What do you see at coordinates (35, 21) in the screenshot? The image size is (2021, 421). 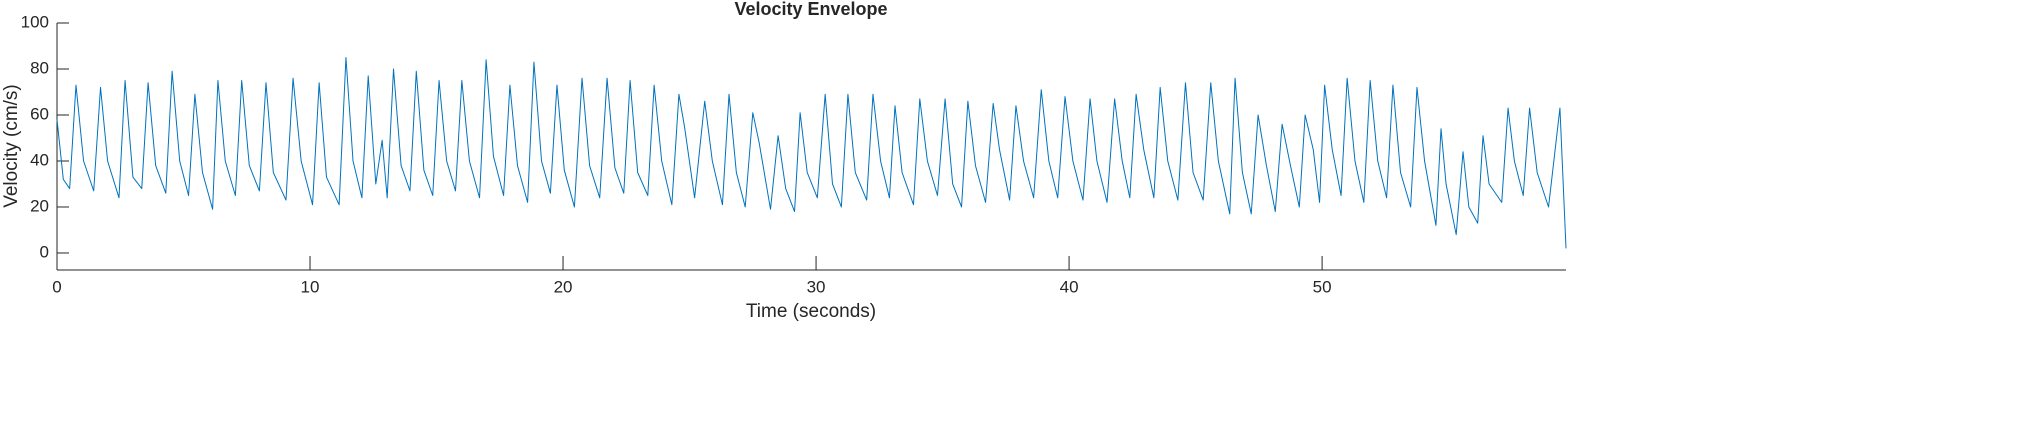 I see `y-tick-label: 100` at bounding box center [35, 21].